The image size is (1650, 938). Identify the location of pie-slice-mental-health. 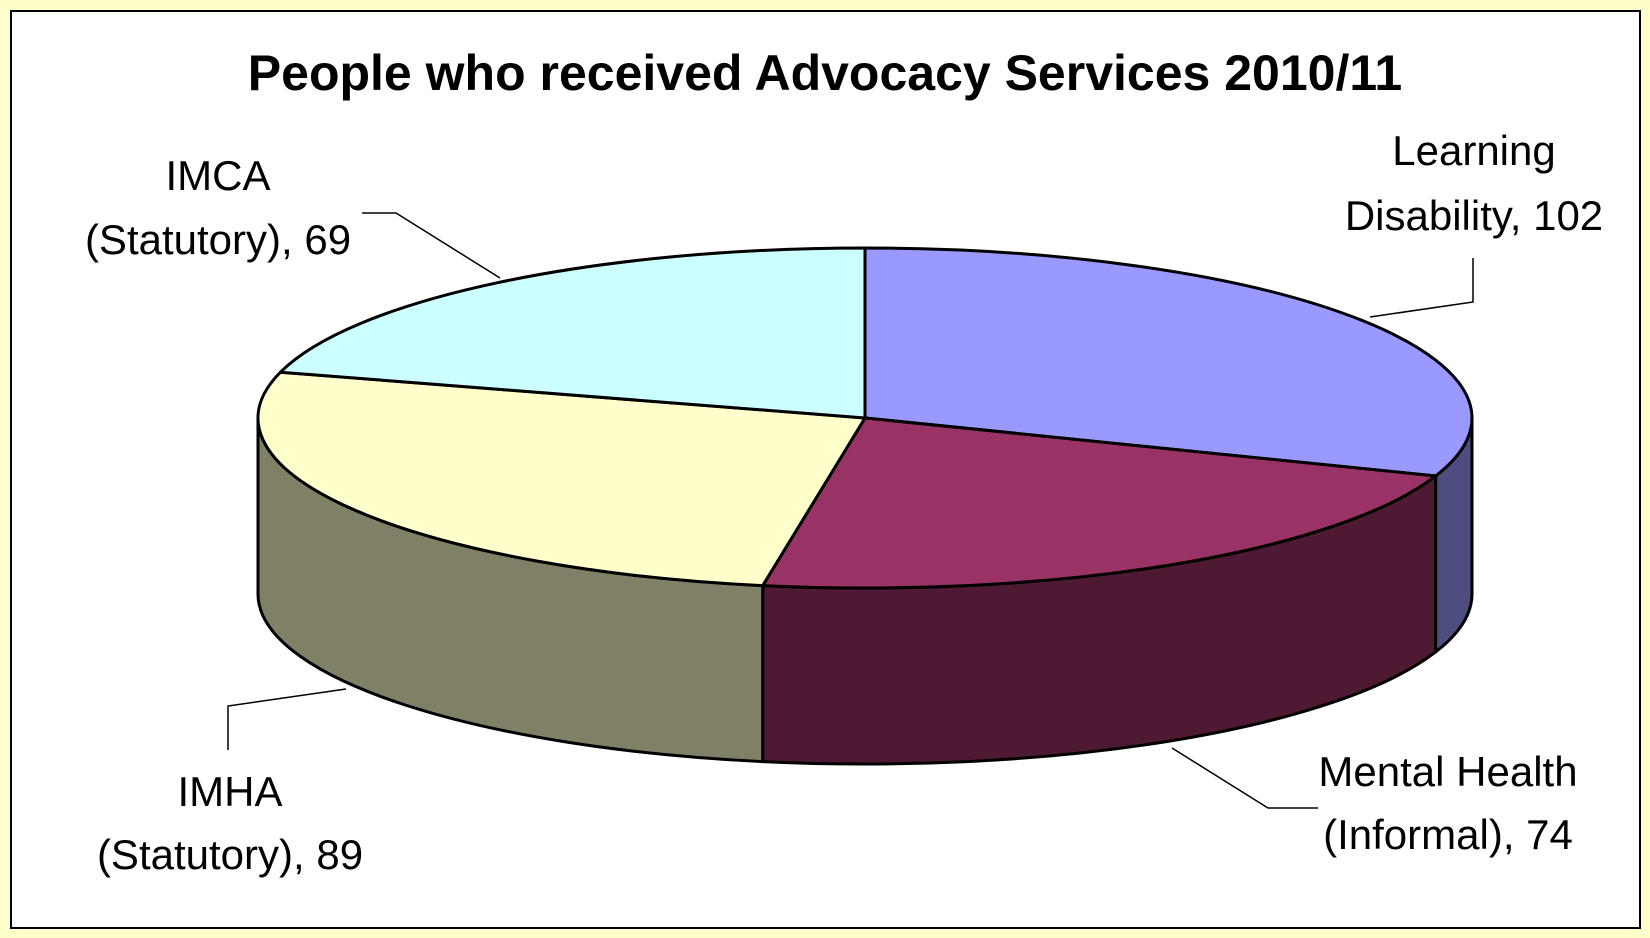
(1099, 503).